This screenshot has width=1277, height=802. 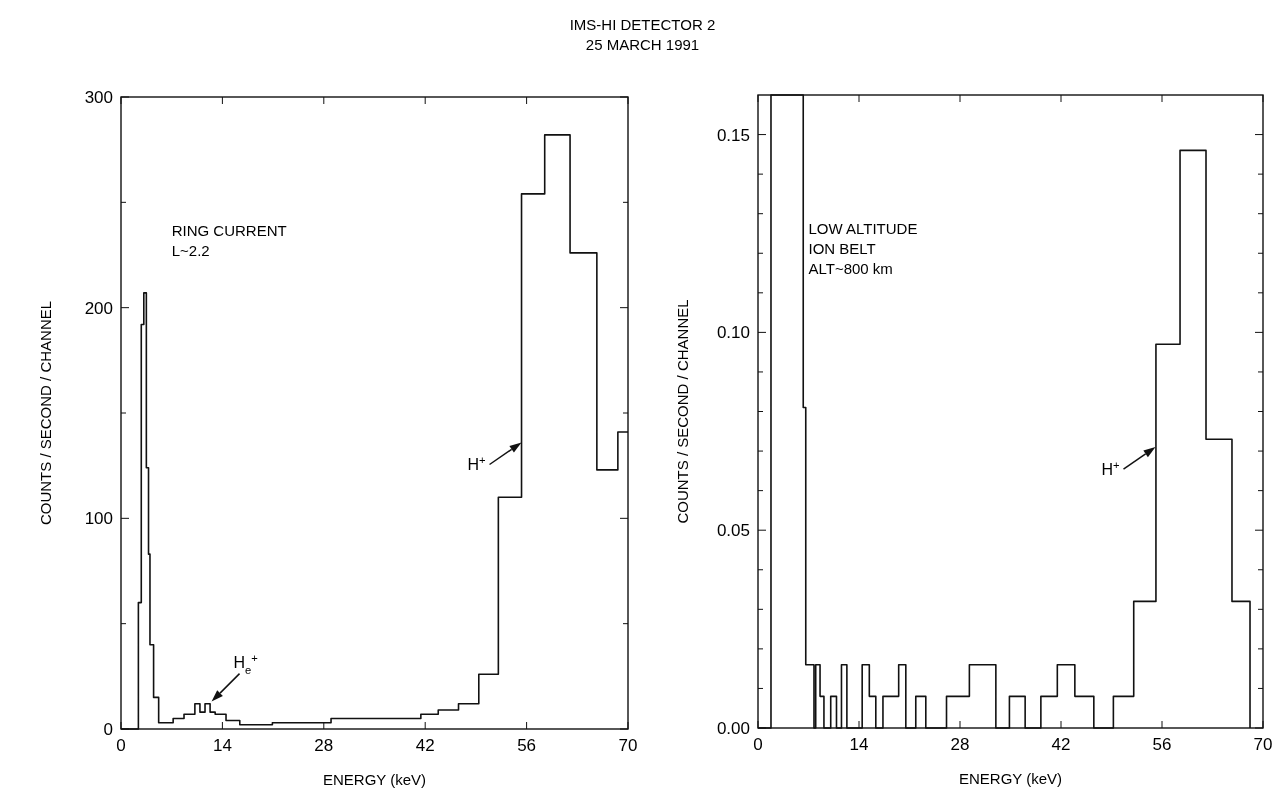 I want to click on y-tick-label: 0, so click(x=108, y=729).